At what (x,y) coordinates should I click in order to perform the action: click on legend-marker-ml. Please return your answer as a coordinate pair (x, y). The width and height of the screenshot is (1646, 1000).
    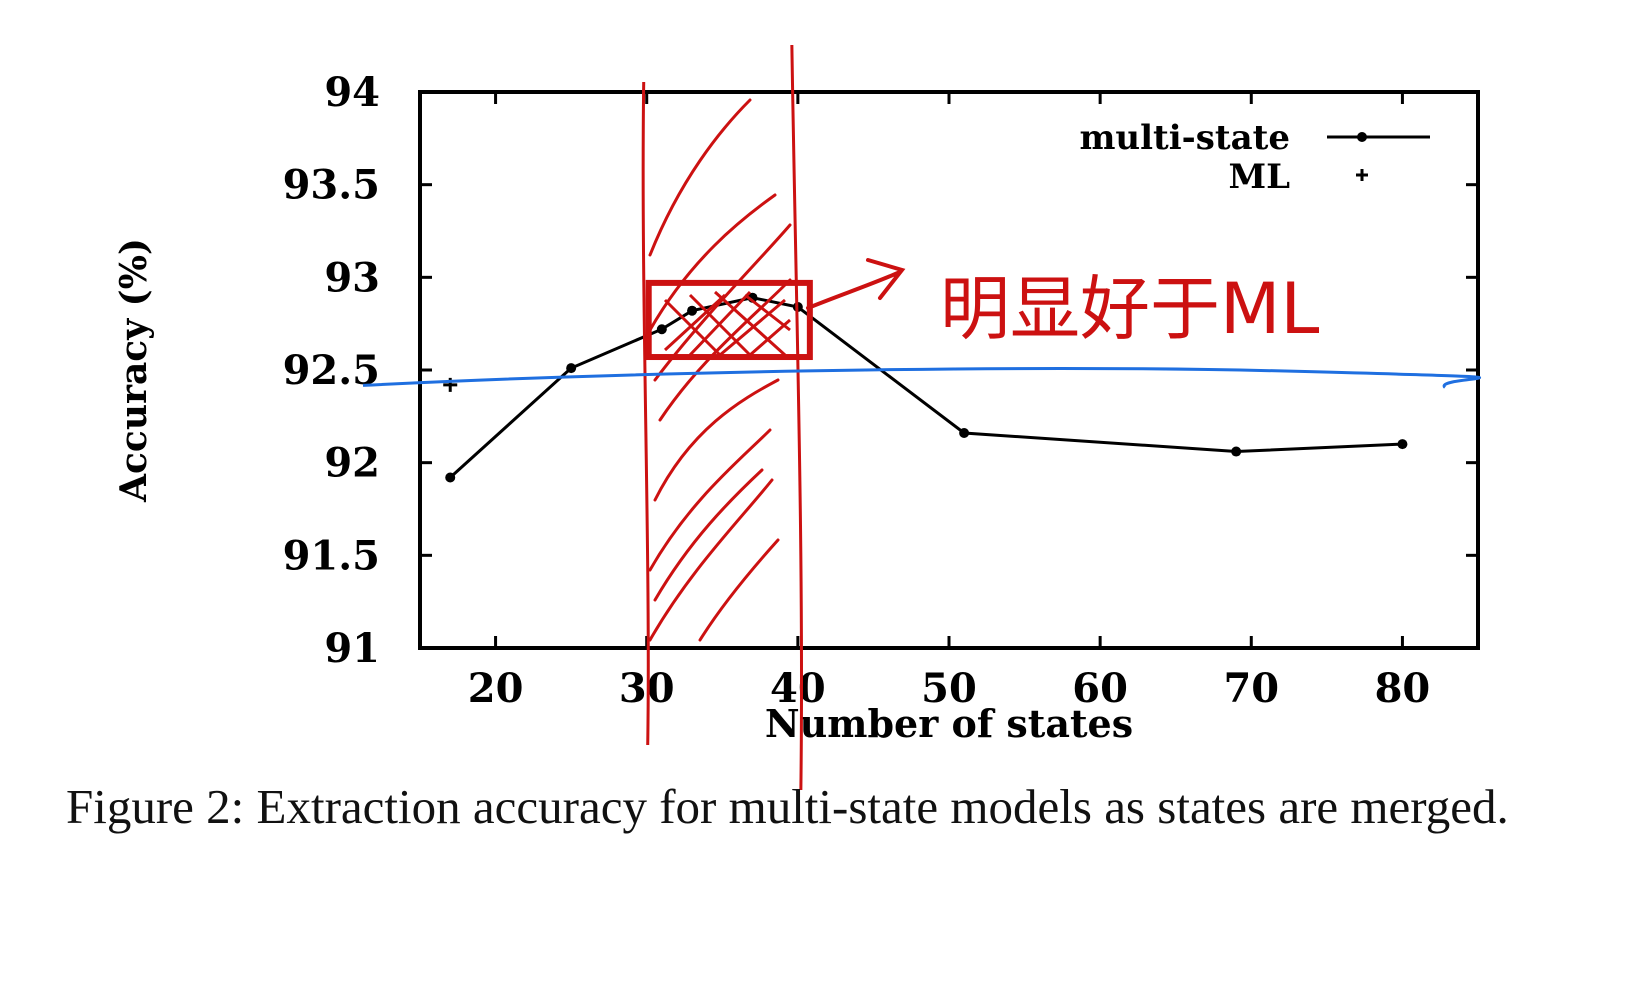
    Looking at the image, I should click on (1362, 175).